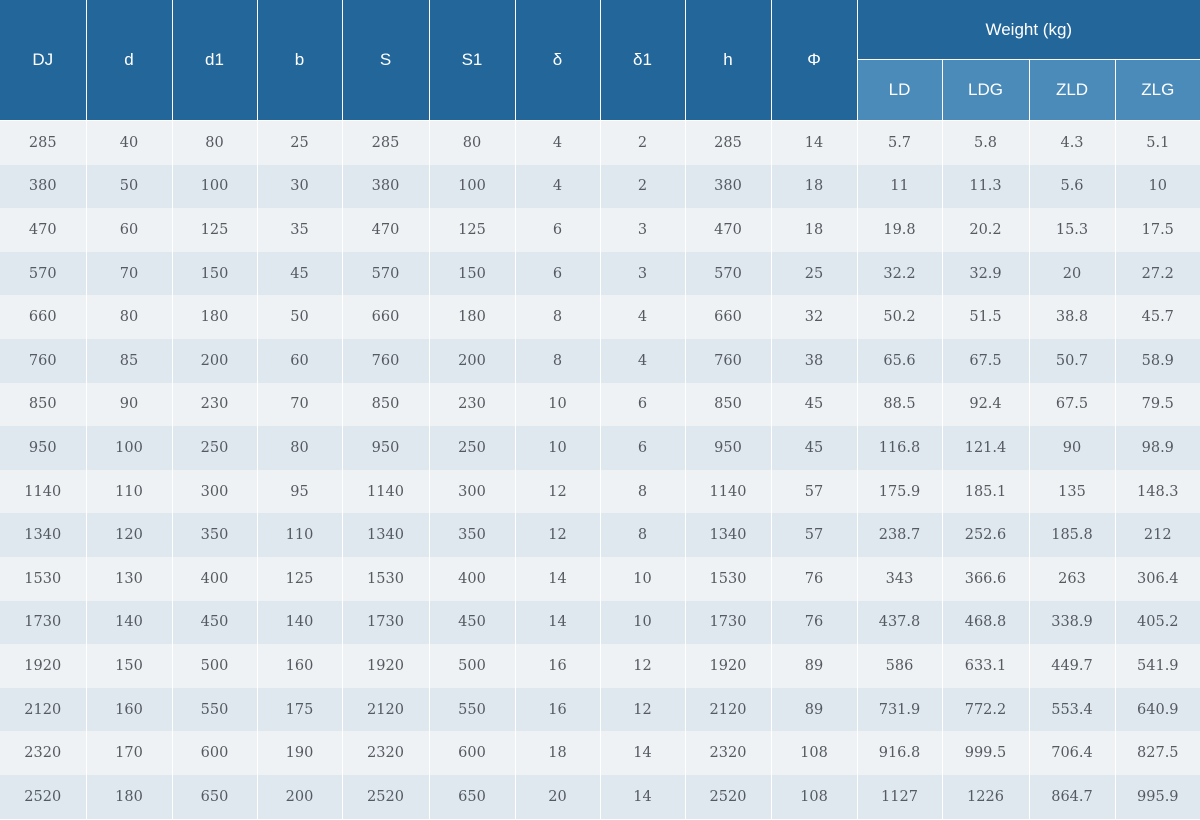 The image size is (1200, 820). I want to click on header-h: h, so click(728, 60).